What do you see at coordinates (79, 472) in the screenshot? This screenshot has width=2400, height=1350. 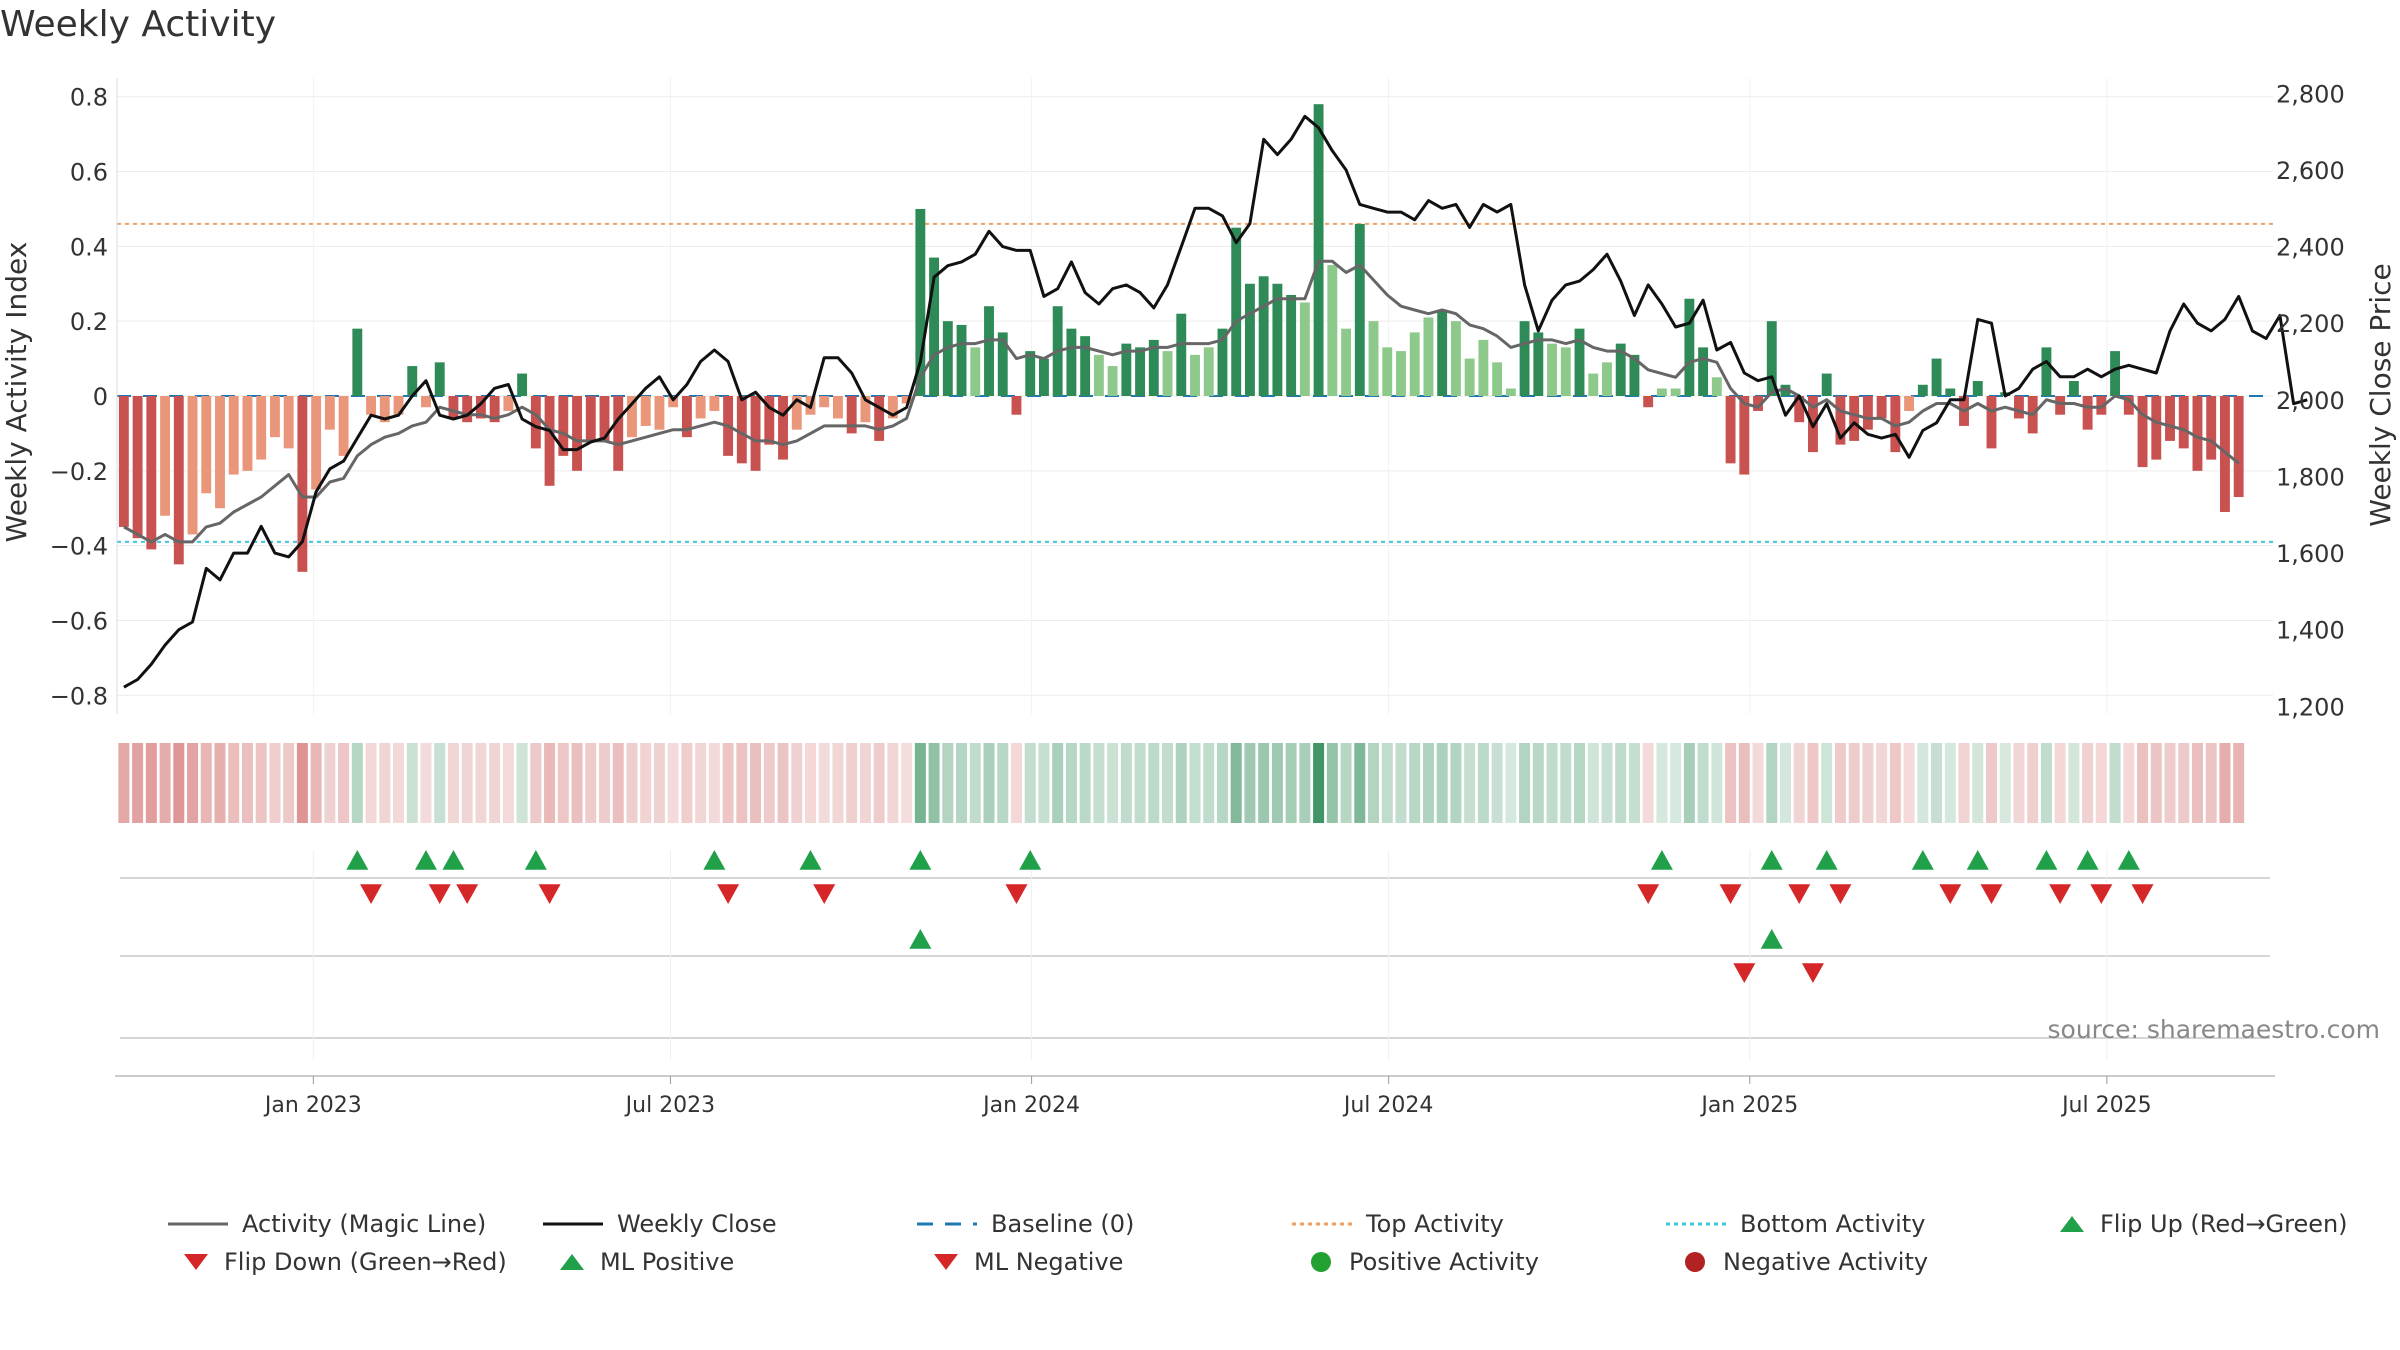 I see `y-tick-label: −0.2` at bounding box center [79, 472].